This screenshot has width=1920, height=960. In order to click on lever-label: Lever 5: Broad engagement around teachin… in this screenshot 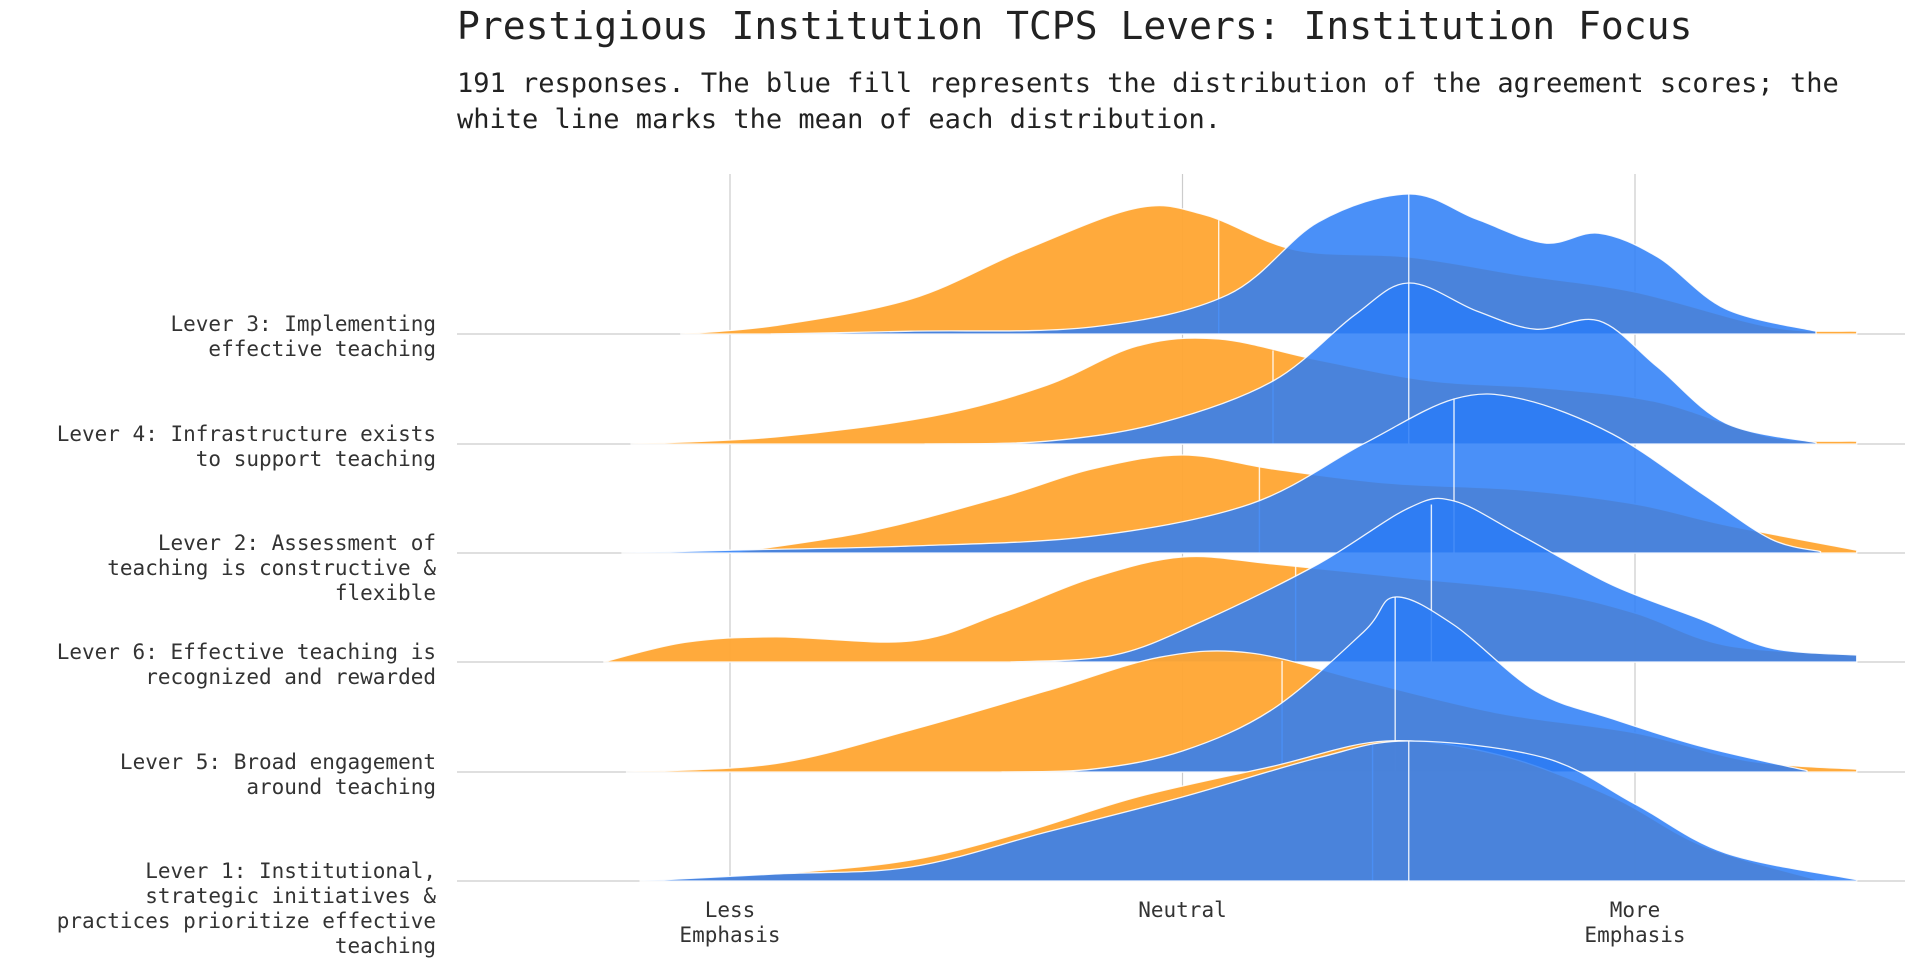, I will do `click(277, 774)`.